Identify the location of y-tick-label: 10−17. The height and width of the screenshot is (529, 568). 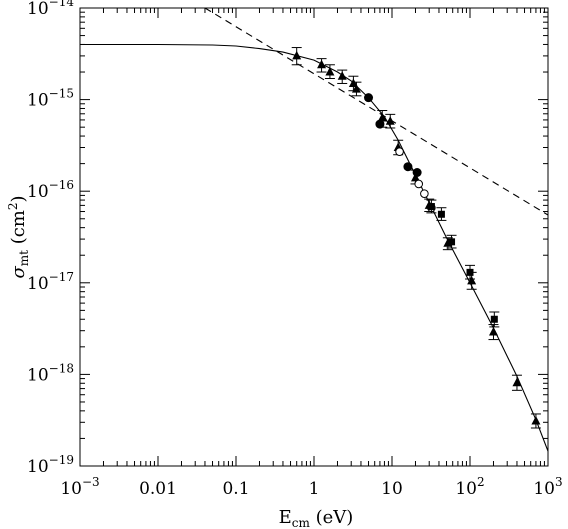
(50, 282).